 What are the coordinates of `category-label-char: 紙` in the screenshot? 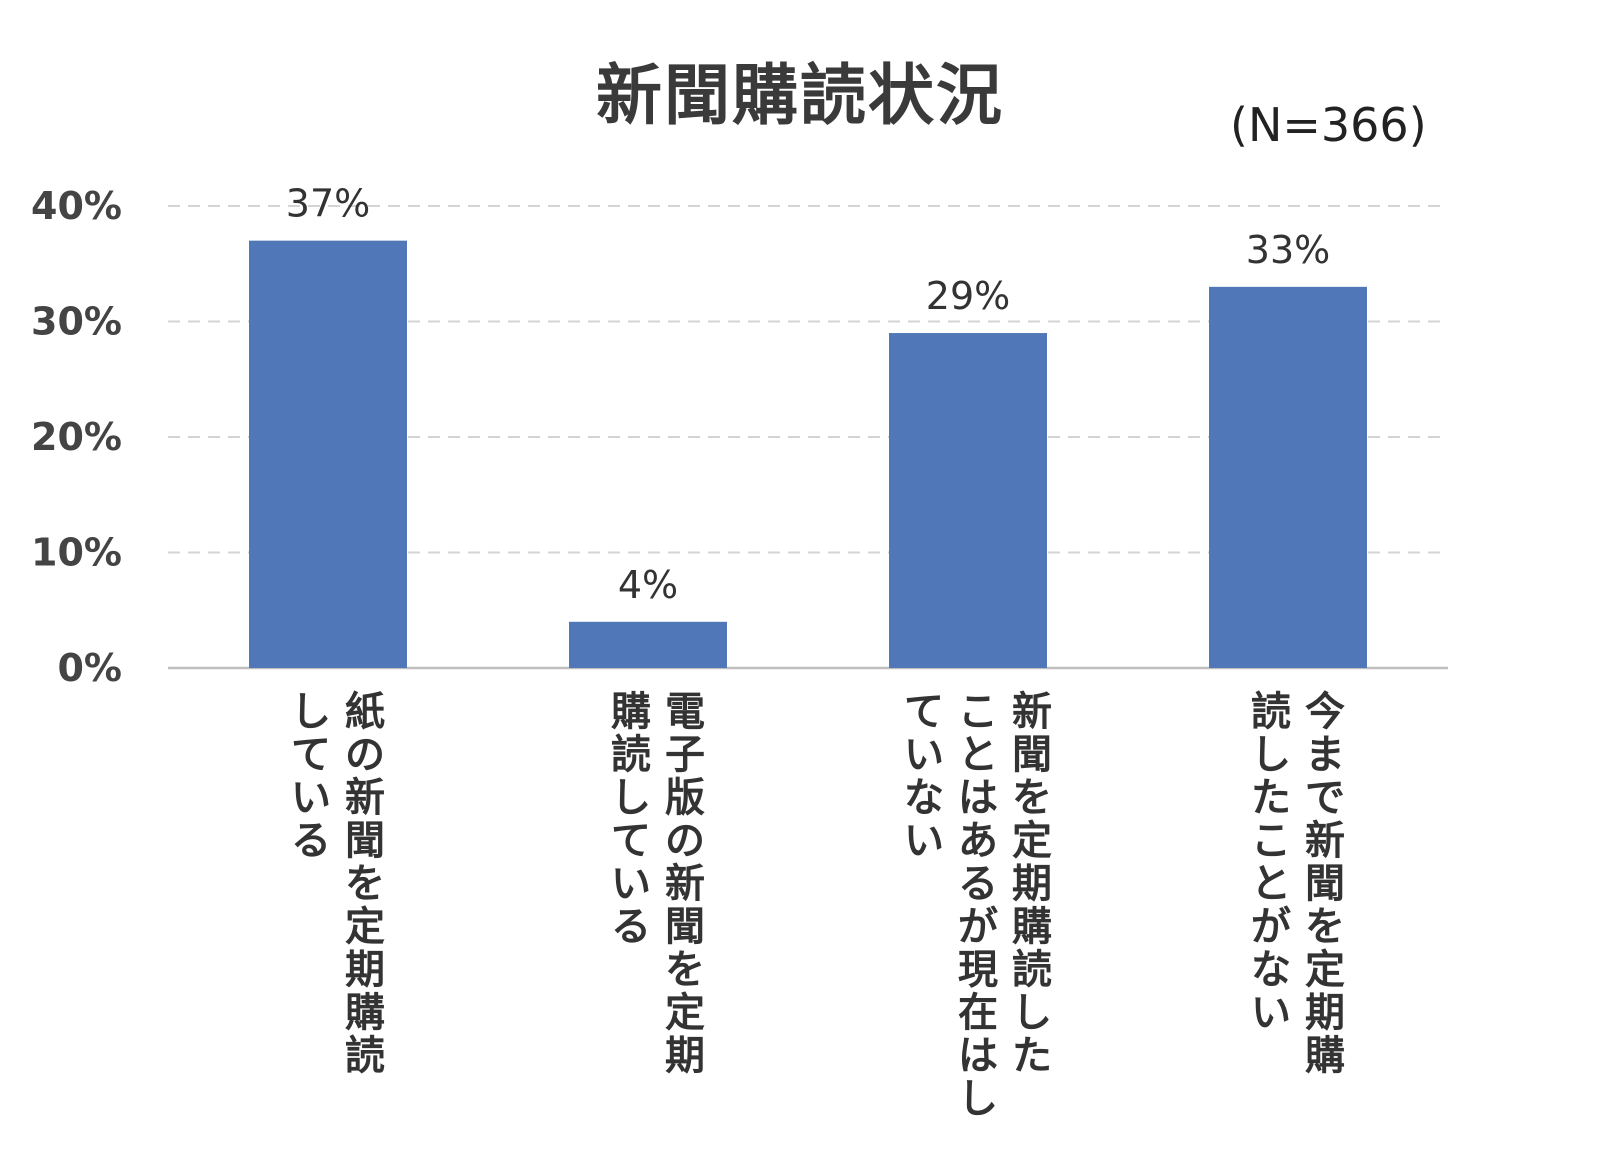 It's located at (365, 712).